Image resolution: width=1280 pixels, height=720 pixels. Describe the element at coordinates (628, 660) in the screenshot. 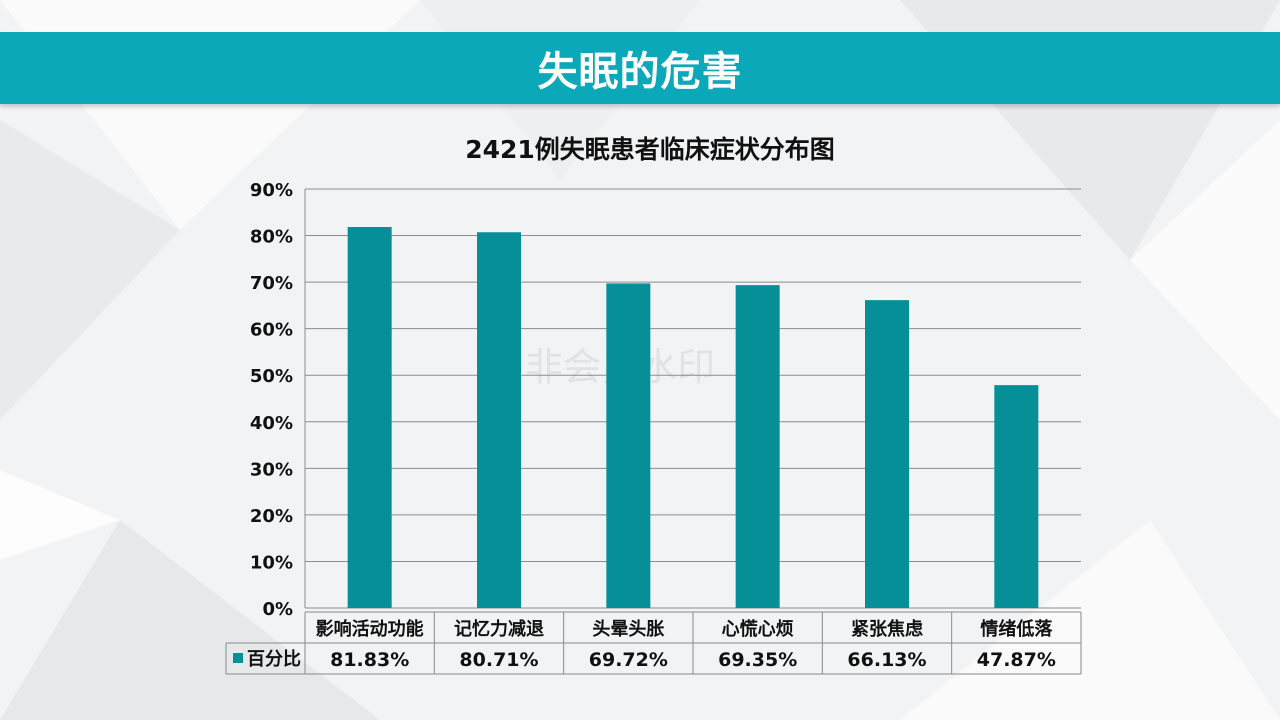

I see `data-label: 69.72%` at that location.